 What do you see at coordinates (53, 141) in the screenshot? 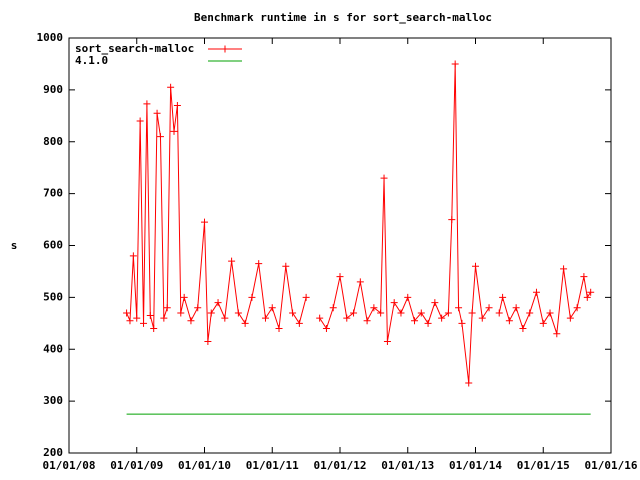
I see `y-tick-label: 800` at bounding box center [53, 141].